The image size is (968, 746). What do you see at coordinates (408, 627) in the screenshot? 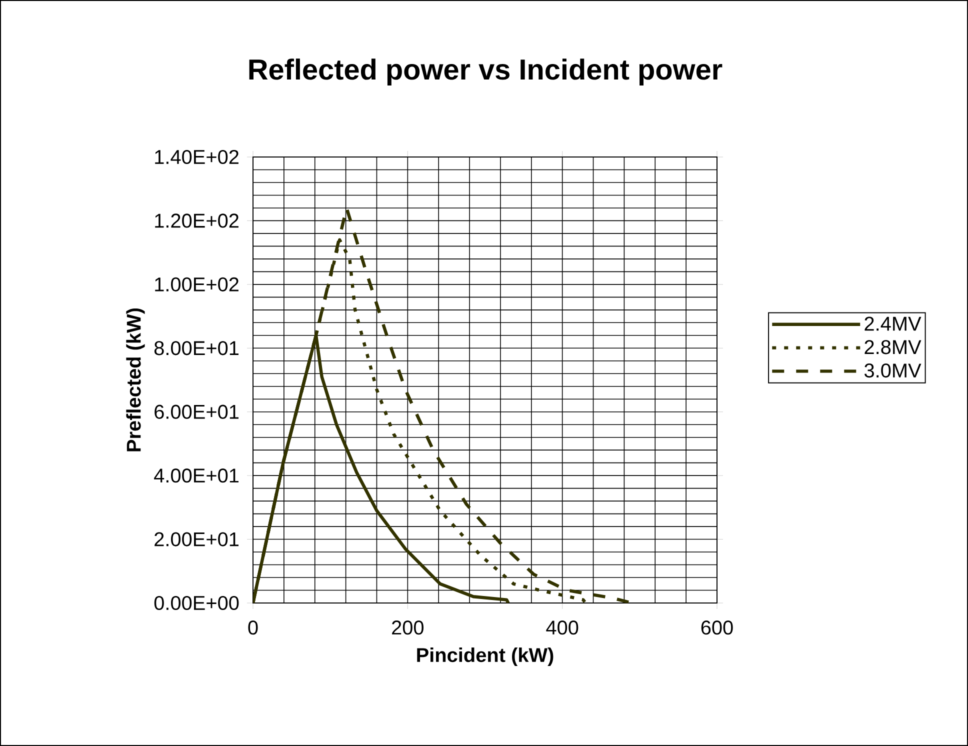
I see `x-tick-label: 200` at bounding box center [408, 627].